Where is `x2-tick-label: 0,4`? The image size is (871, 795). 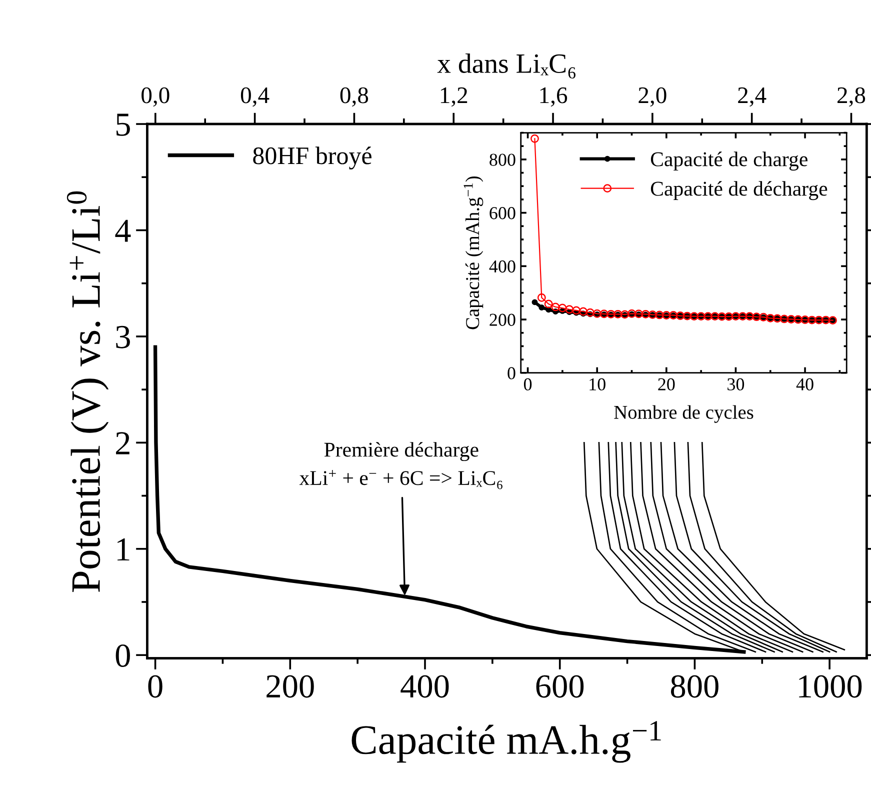 x2-tick-label: 0,4 is located at coordinates (255, 97).